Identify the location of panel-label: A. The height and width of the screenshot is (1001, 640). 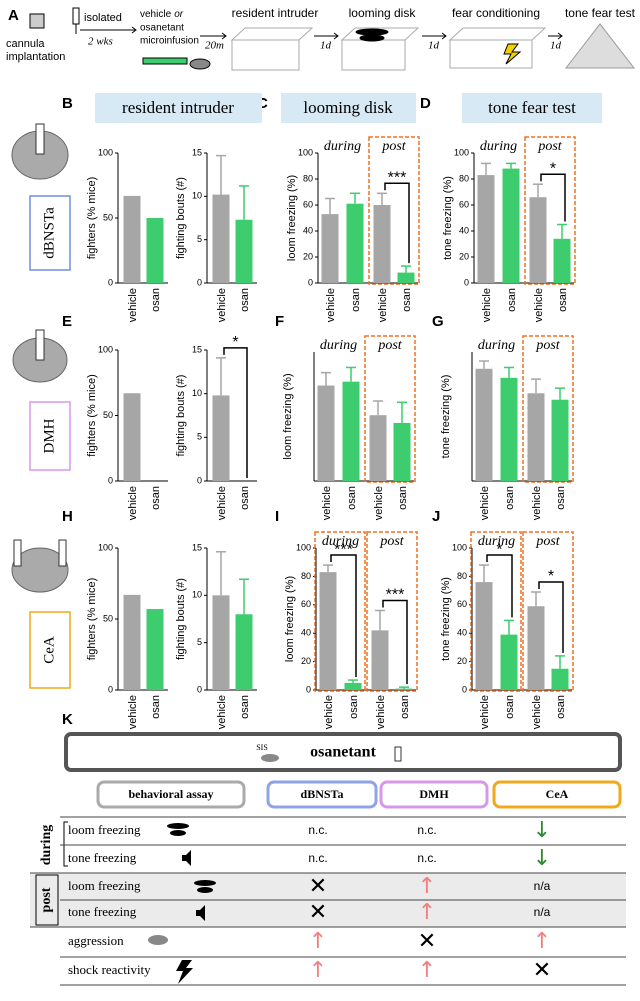
(13, 15).